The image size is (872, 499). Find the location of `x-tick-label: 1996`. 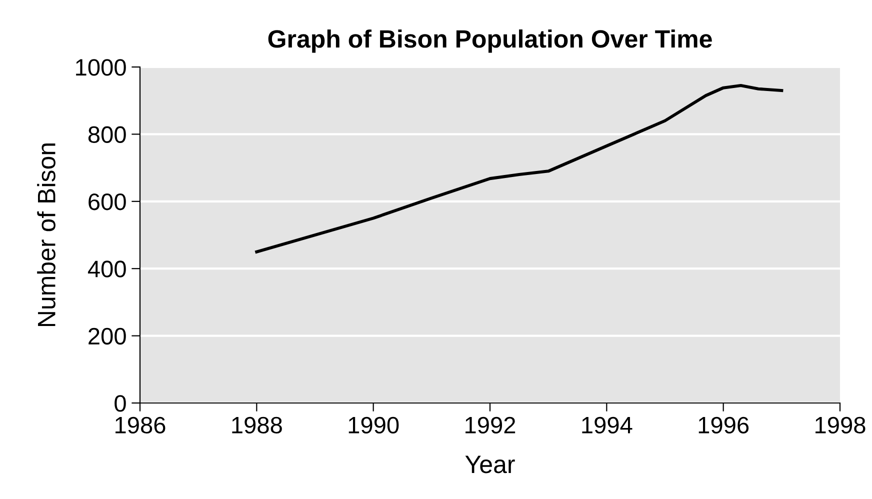

x-tick-label: 1996 is located at coordinates (723, 425).